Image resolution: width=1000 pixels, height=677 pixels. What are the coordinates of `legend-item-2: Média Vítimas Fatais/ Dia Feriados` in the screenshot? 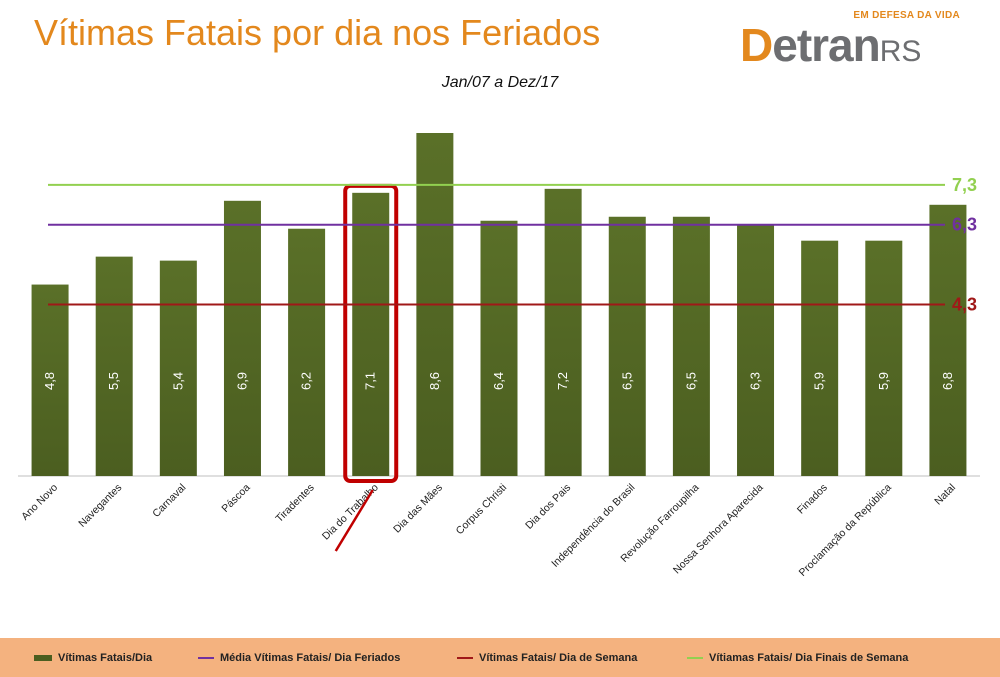 It's located at (299, 658).